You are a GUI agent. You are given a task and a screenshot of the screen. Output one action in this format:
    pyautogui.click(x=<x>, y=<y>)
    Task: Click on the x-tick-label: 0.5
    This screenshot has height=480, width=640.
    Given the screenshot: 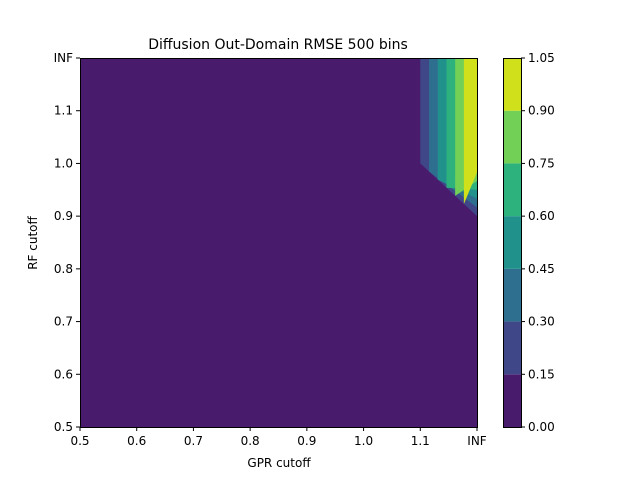 What is the action you would take?
    pyautogui.click(x=79, y=441)
    